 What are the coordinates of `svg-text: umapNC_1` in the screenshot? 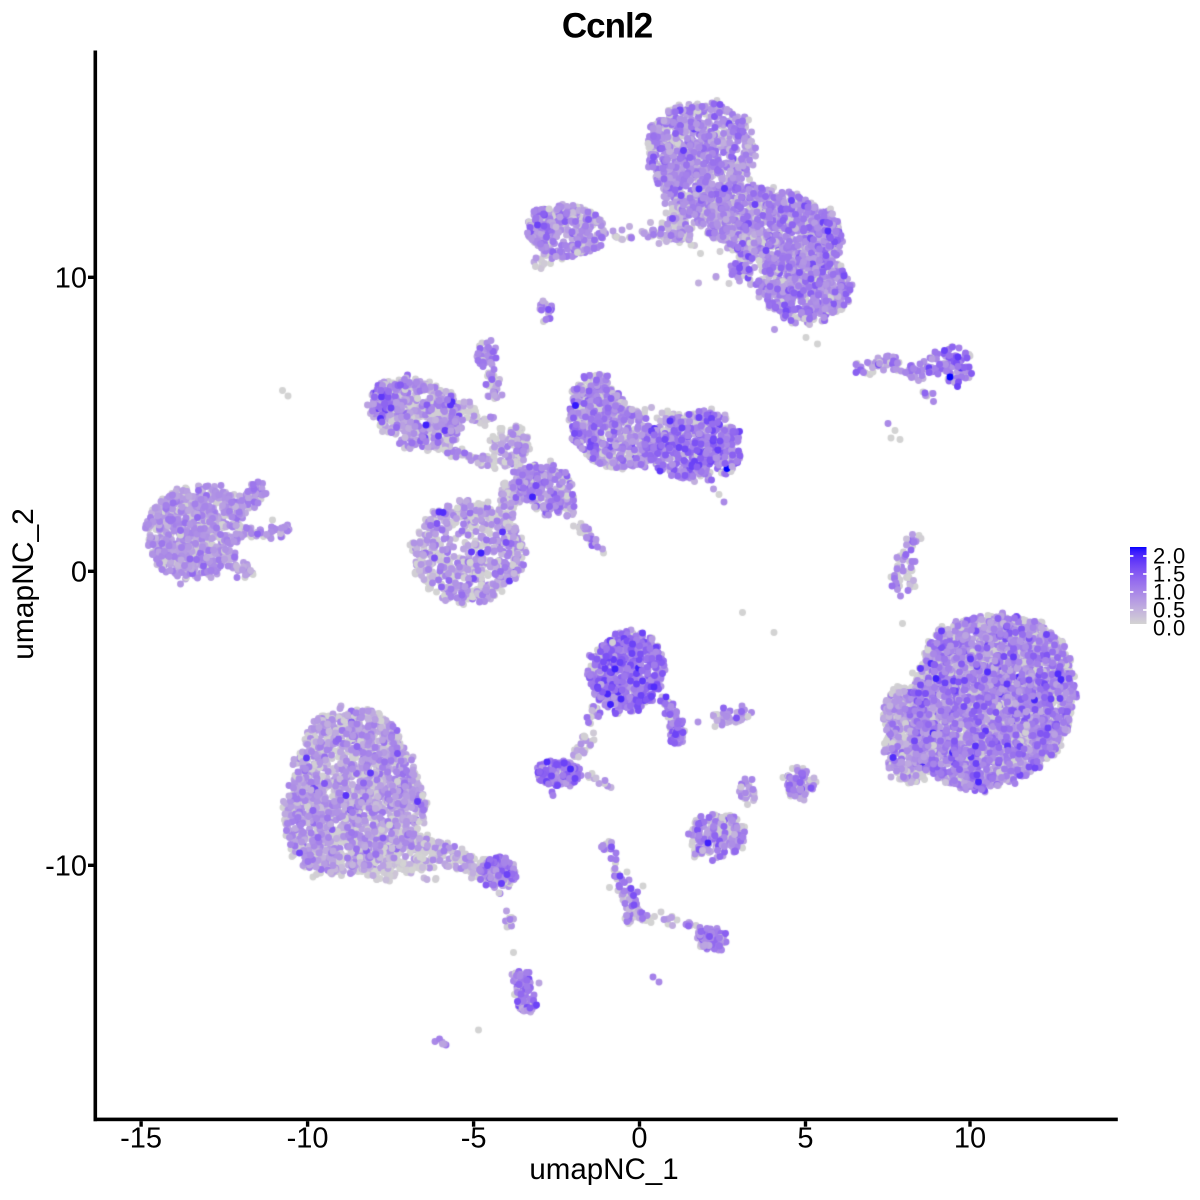 It's located at (603, 1169).